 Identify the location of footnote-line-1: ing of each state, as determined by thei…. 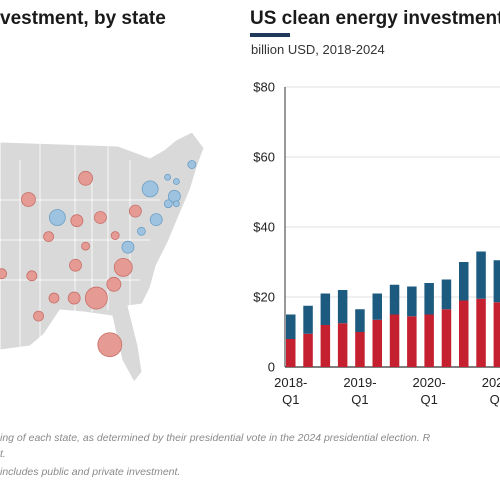
(215, 438).